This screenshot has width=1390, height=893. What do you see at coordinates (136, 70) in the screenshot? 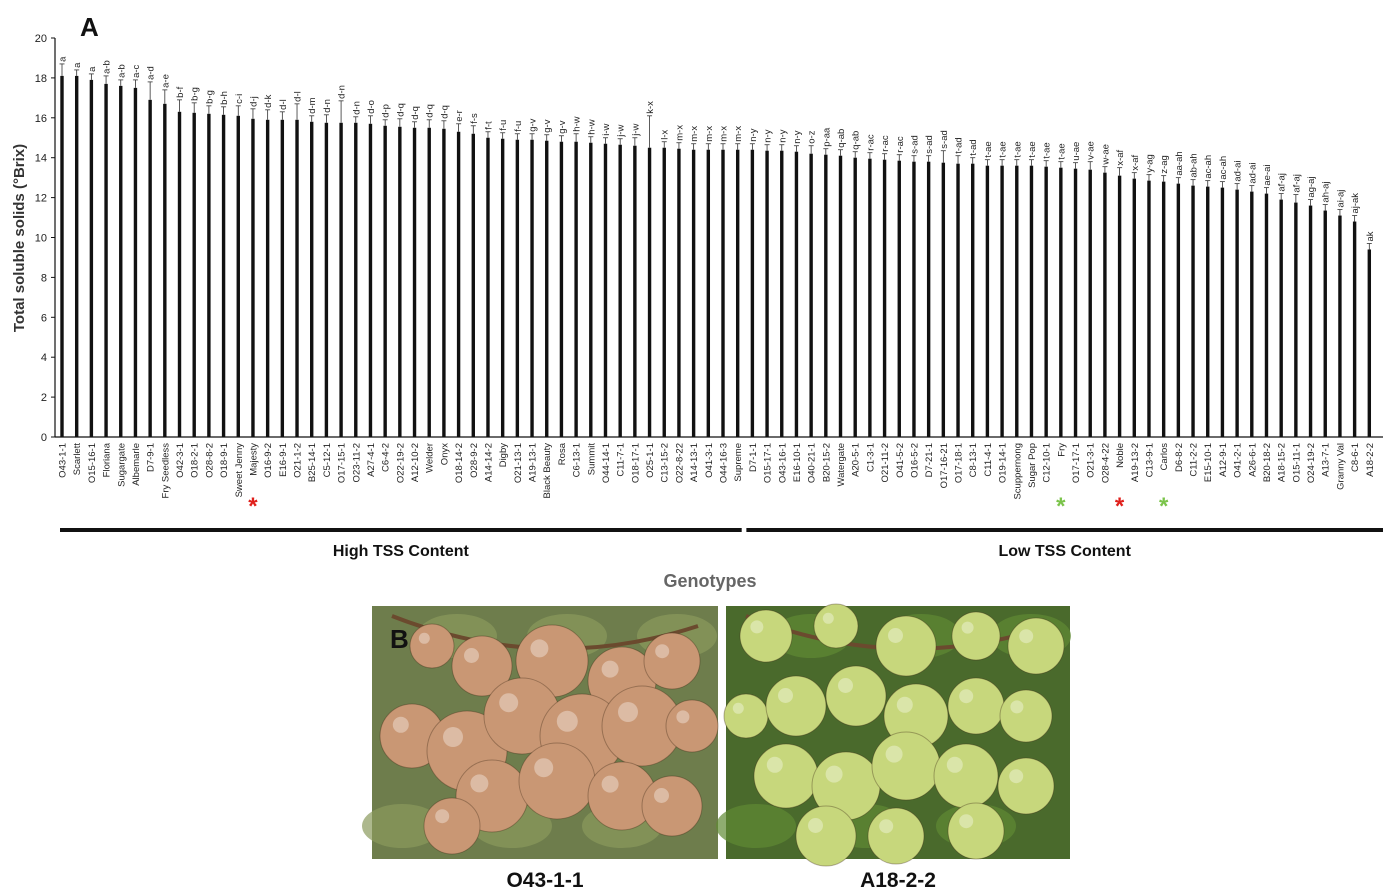
I see `significance-letter: a-c` at bounding box center [136, 70].